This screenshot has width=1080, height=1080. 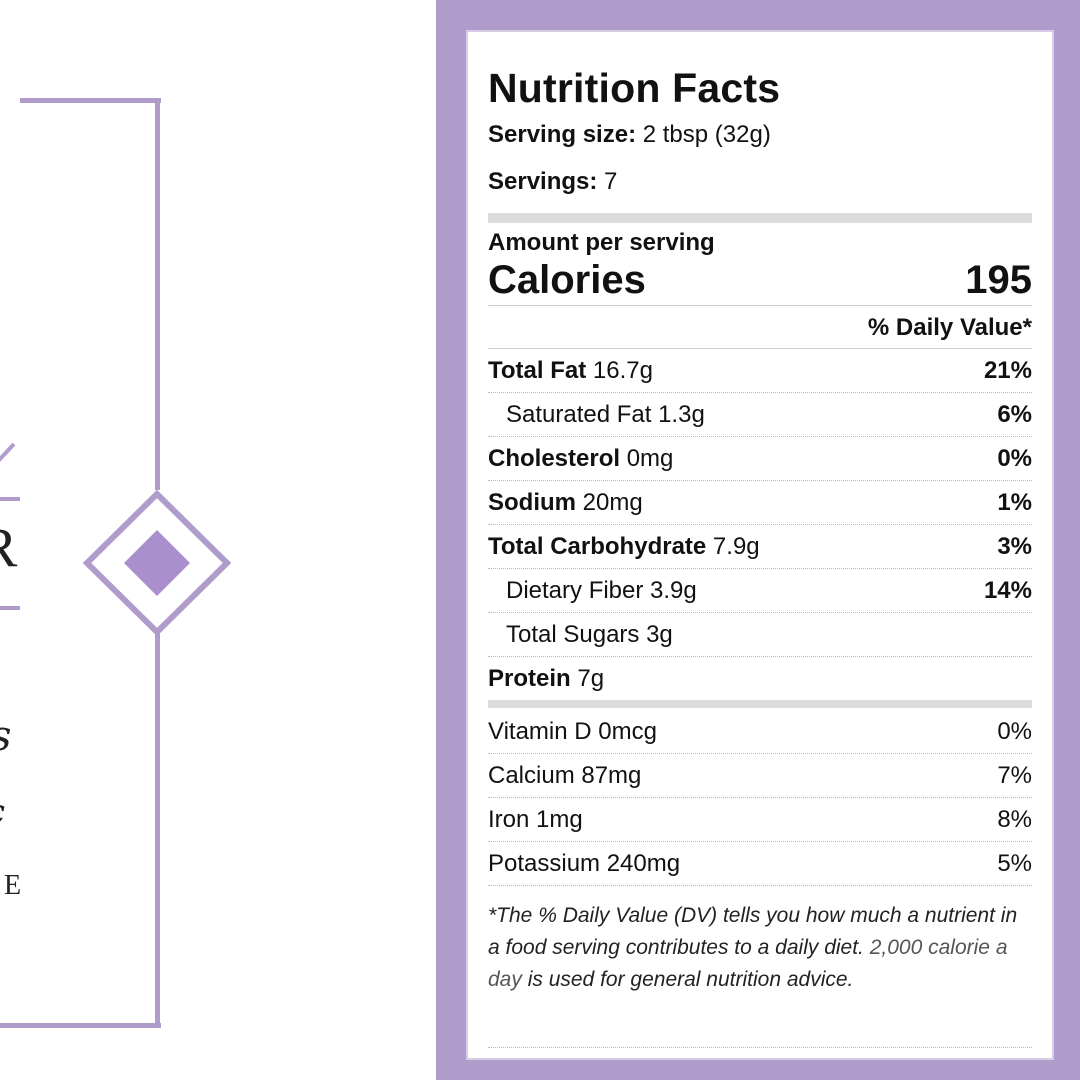 I want to click on vitamin-percent: 5%, so click(x=1014, y=863).